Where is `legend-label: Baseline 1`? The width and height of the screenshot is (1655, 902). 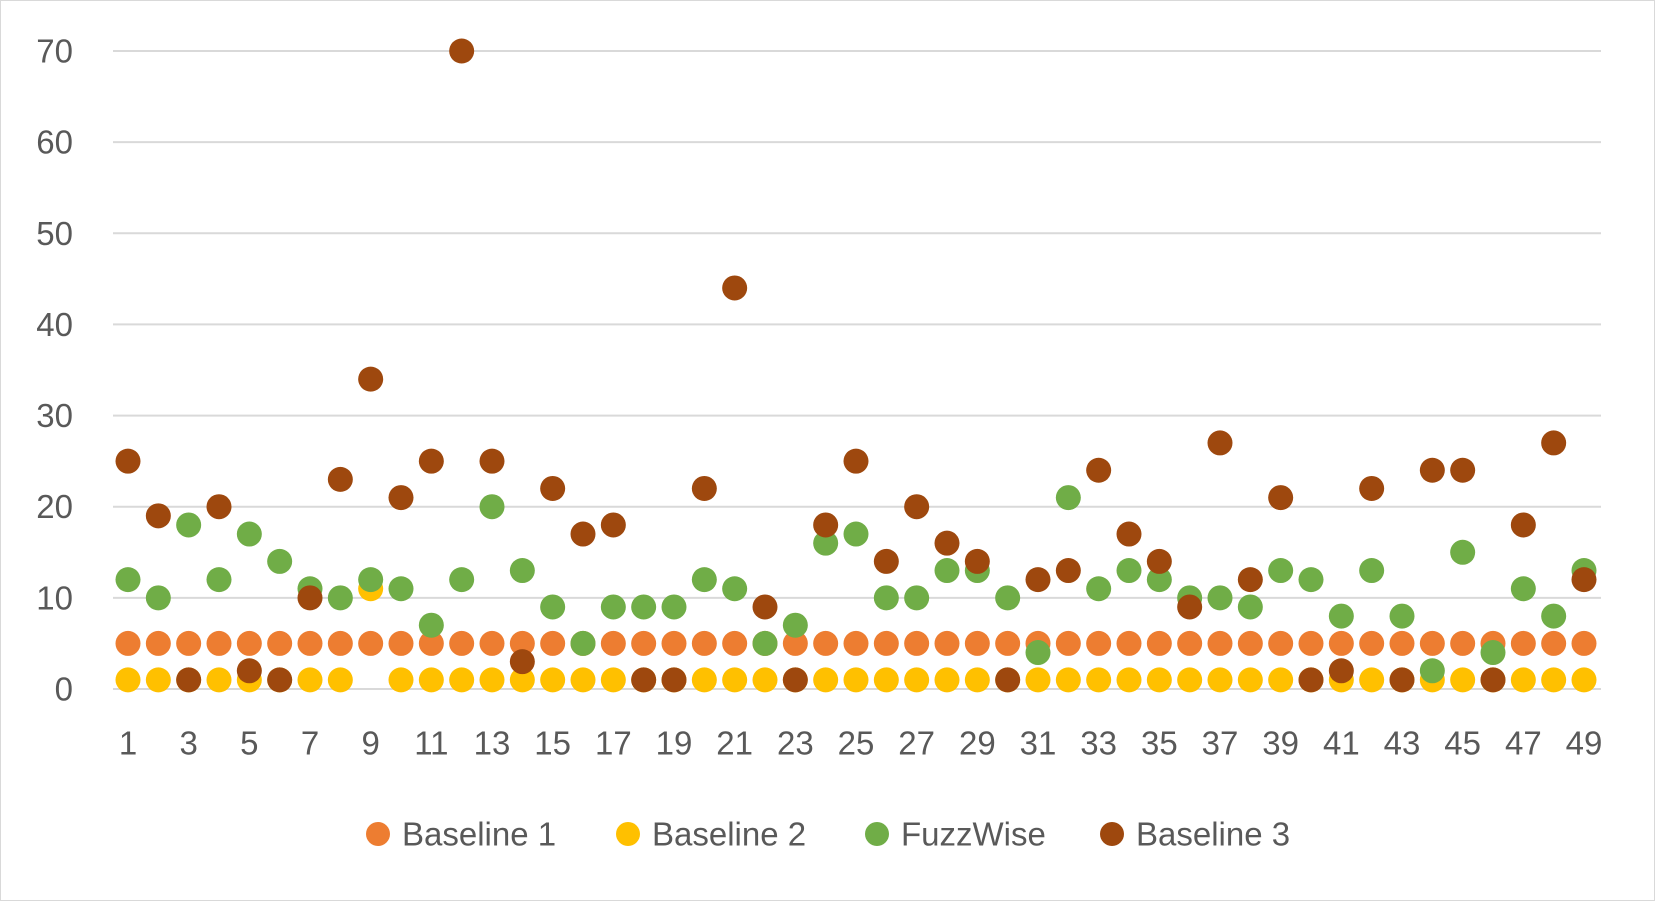
legend-label: Baseline 1 is located at coordinates (479, 834).